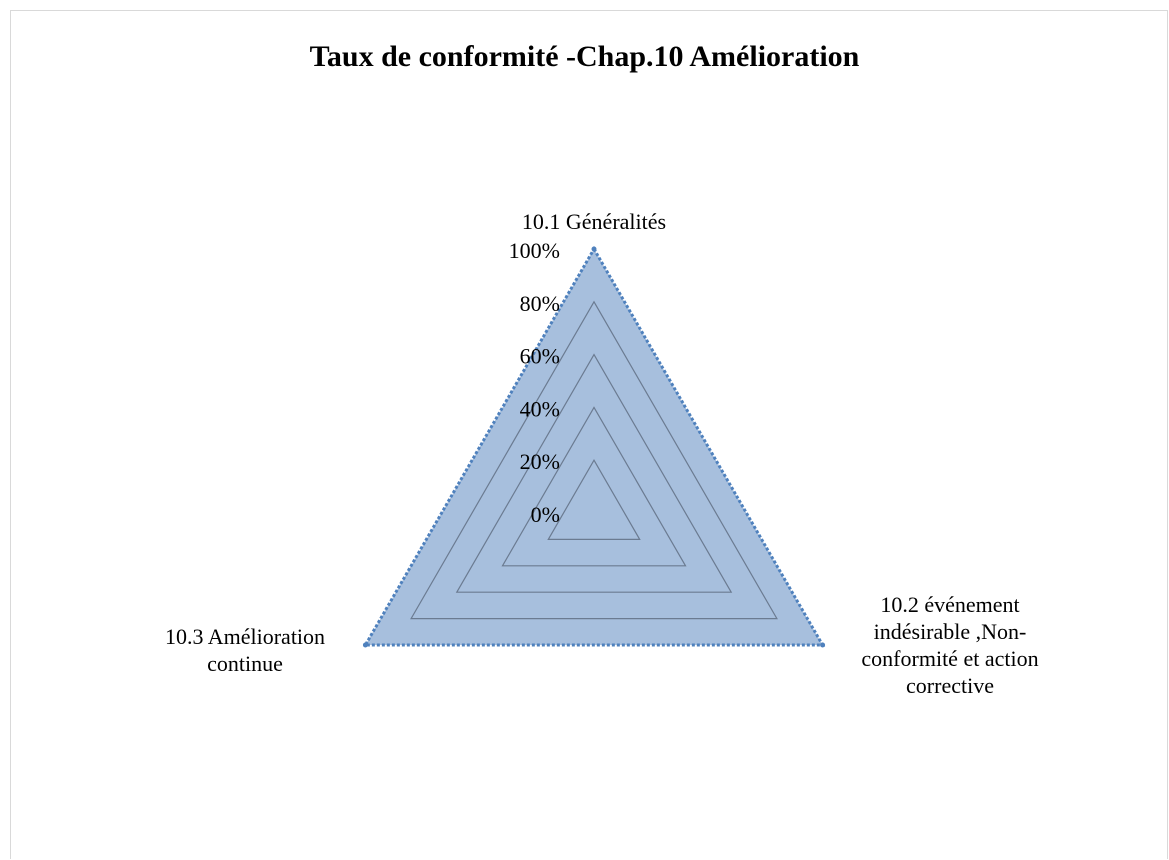 The image size is (1169, 860). I want to click on tick-layer: 0% 20% 40% 60% 80% 100%, so click(534, 382).